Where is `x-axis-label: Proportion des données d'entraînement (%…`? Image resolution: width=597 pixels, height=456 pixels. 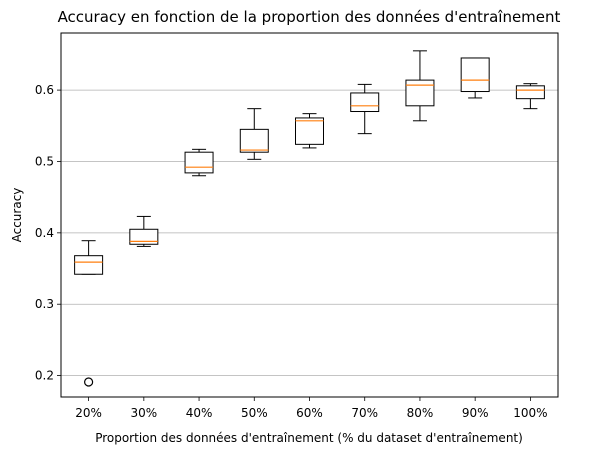 x-axis-label: Proportion des données d'entraînement (%… is located at coordinates (309, 438).